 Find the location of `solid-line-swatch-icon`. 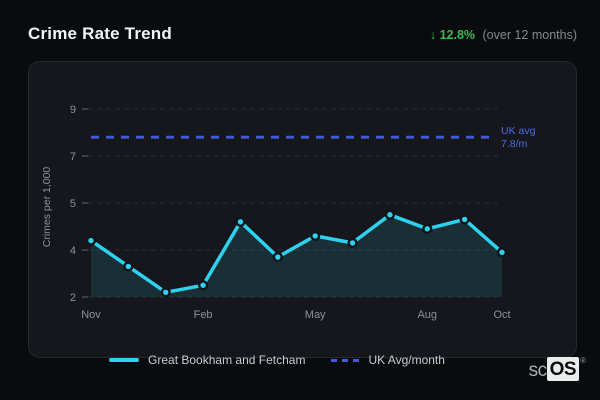

solid-line-swatch-icon is located at coordinates (124, 360).